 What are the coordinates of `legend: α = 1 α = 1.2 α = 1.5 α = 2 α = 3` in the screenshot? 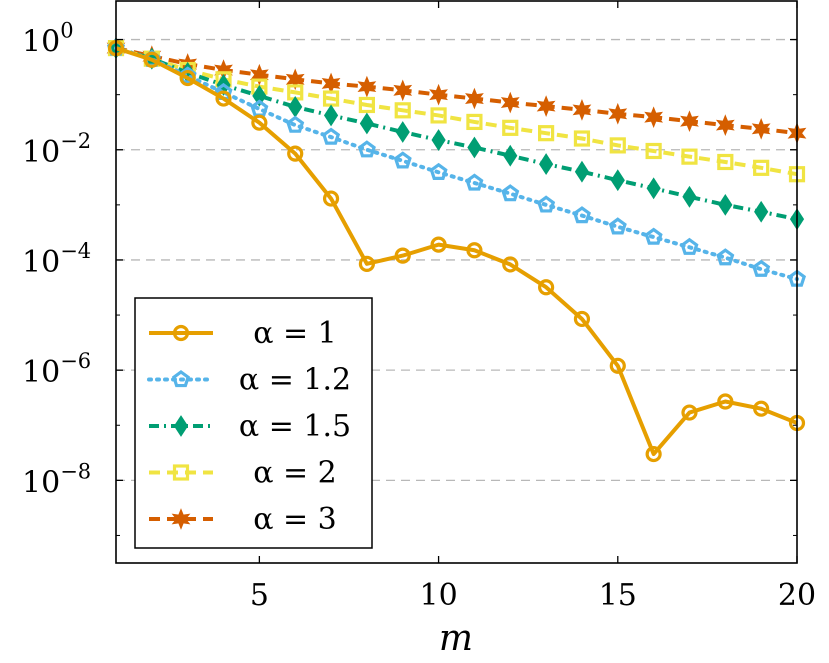 It's located at (253, 423).